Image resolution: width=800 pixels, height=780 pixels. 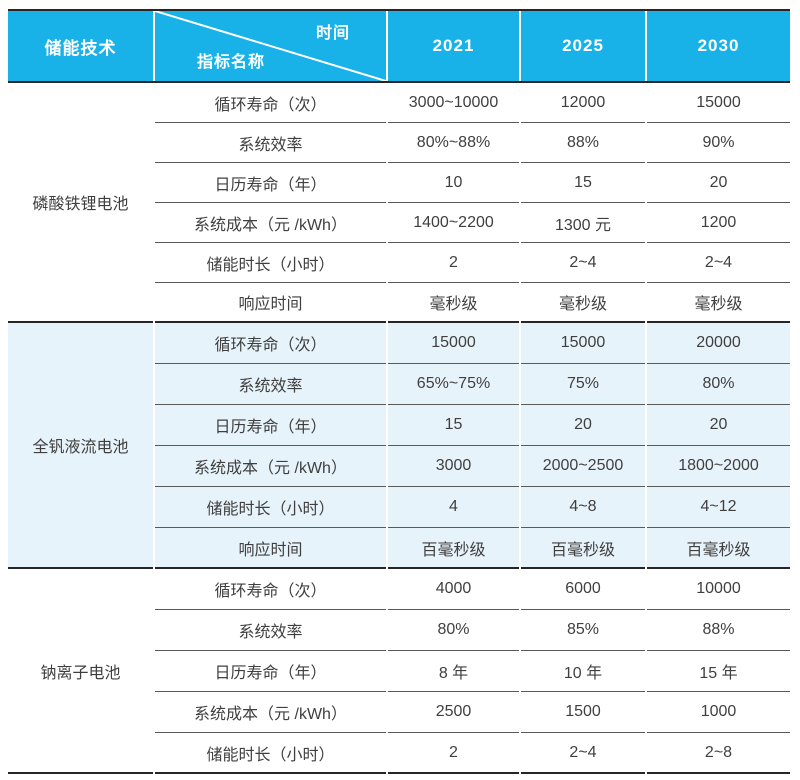 I want to click on header-cell-storage-tech: 储能技术, so click(x=80, y=46).